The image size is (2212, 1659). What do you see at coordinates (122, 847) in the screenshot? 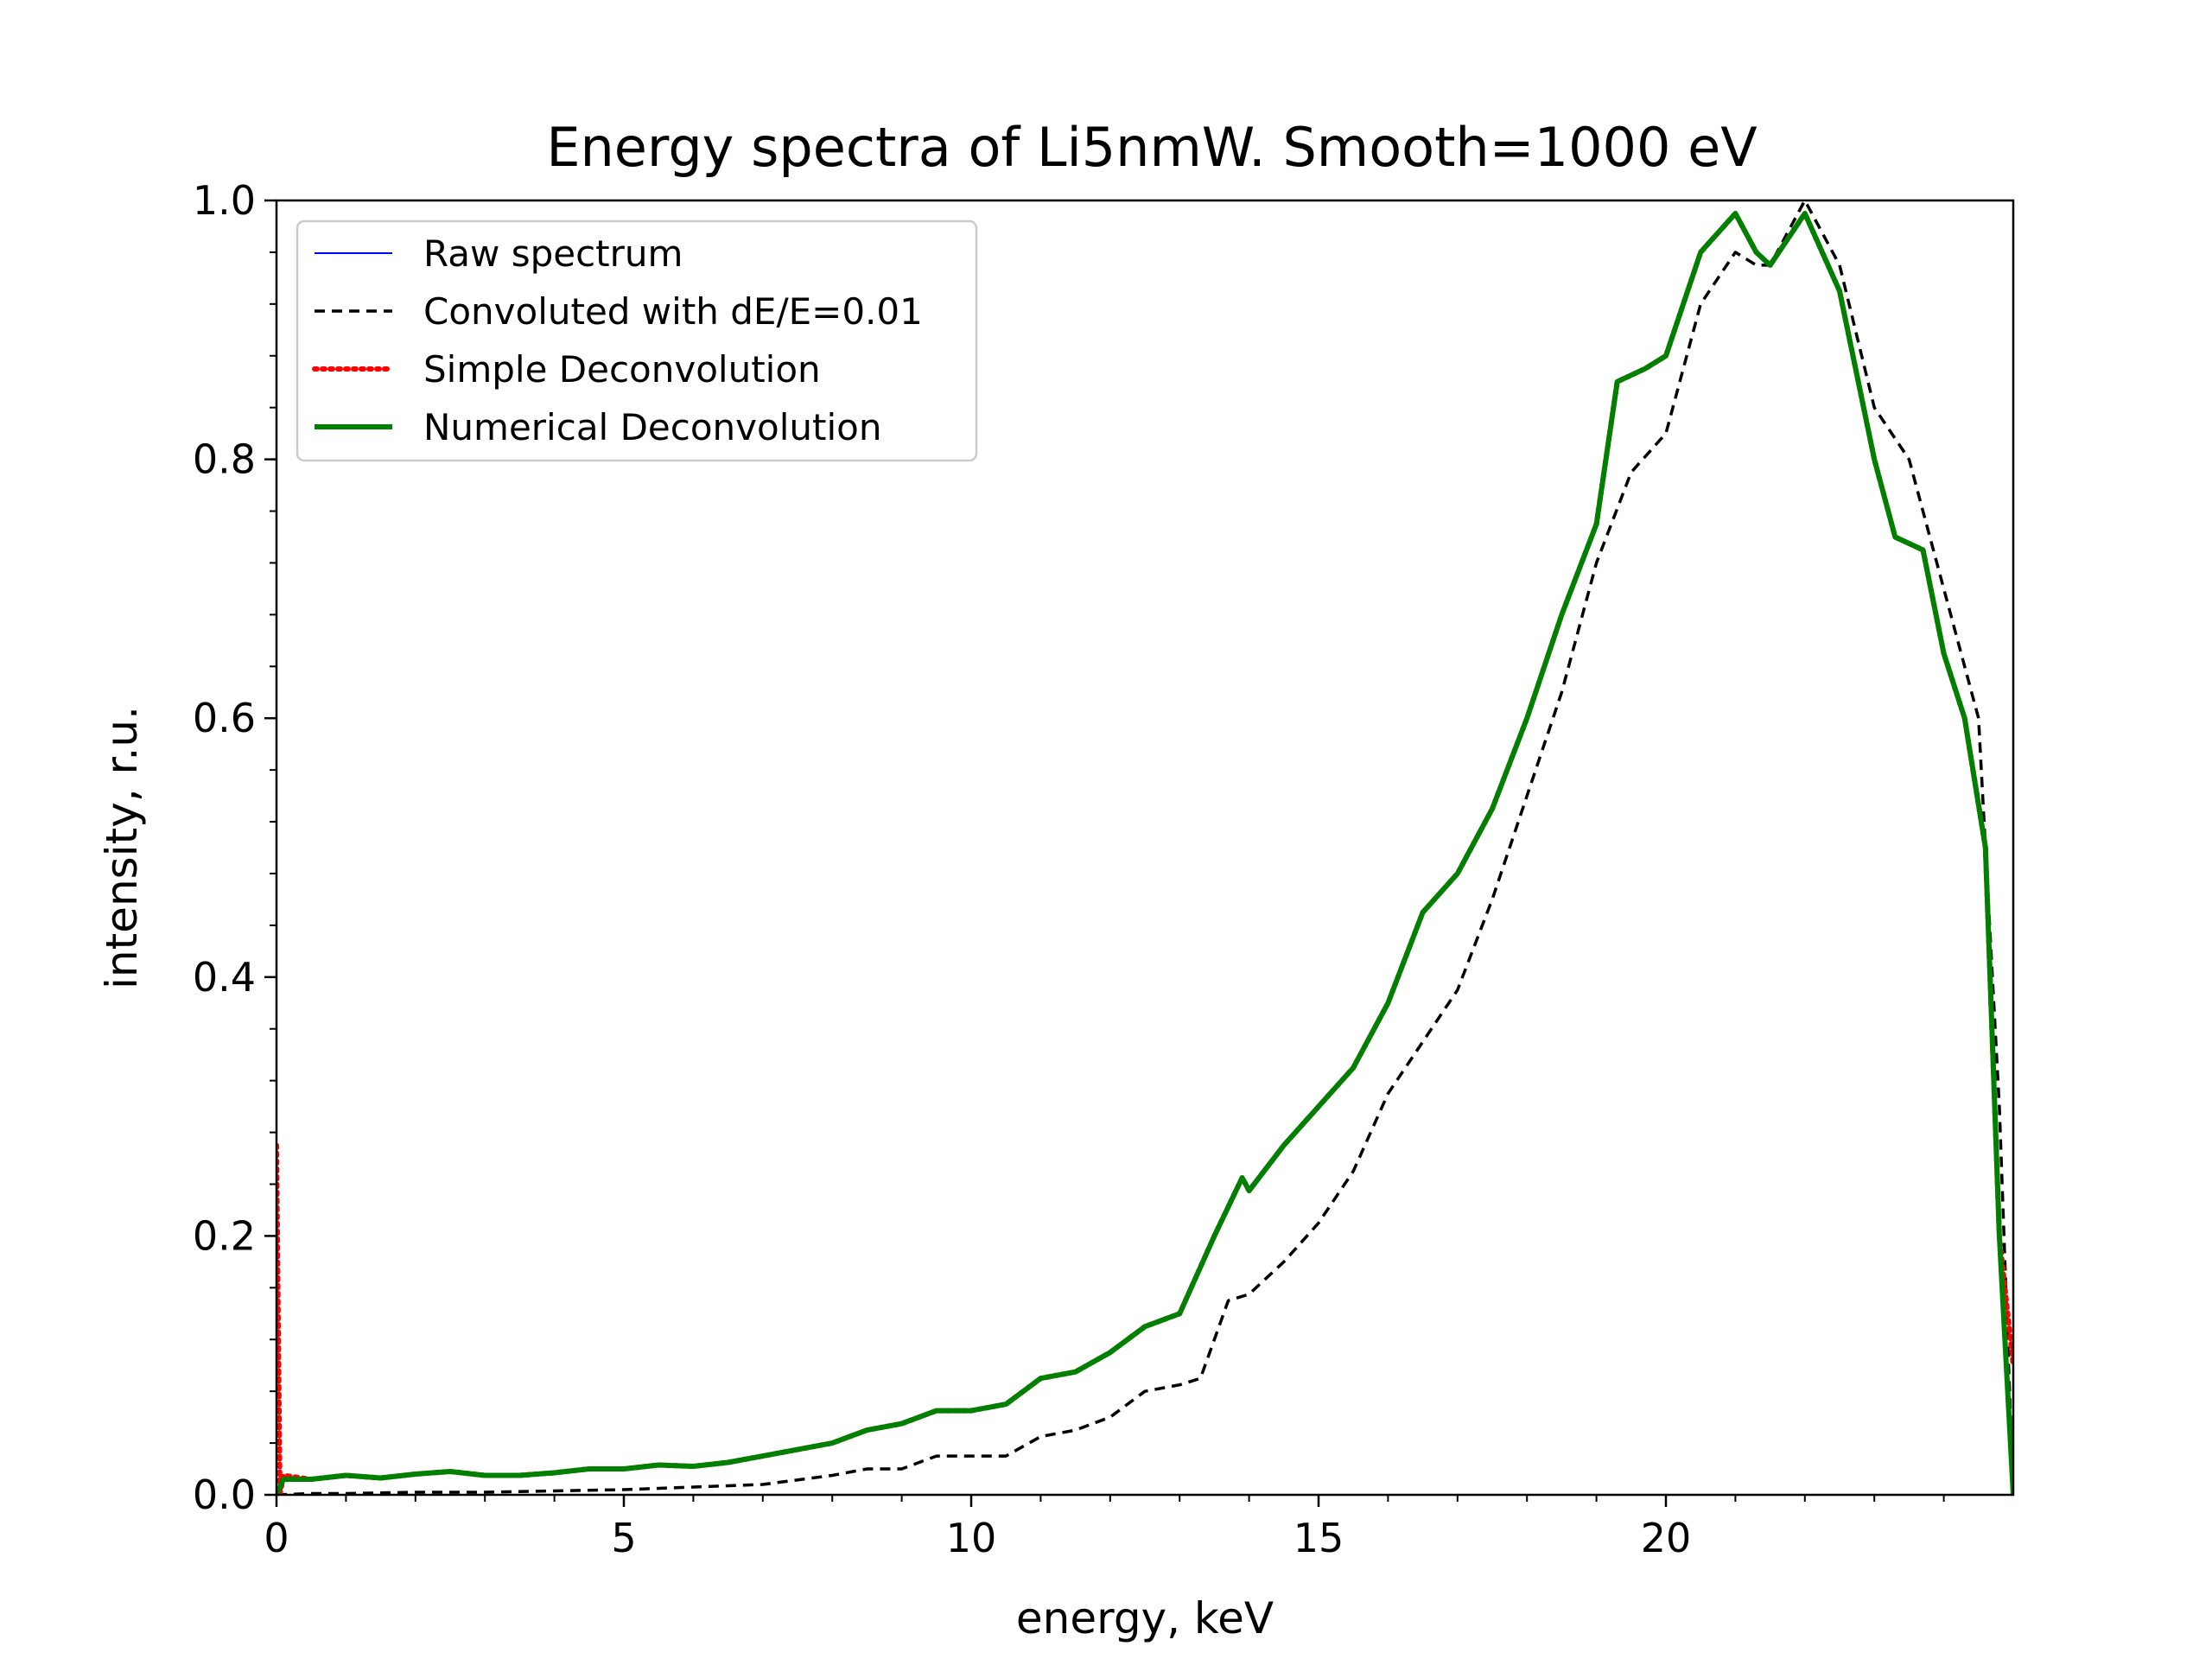
I see `y-axis-label: intensity, r.u.` at bounding box center [122, 847].